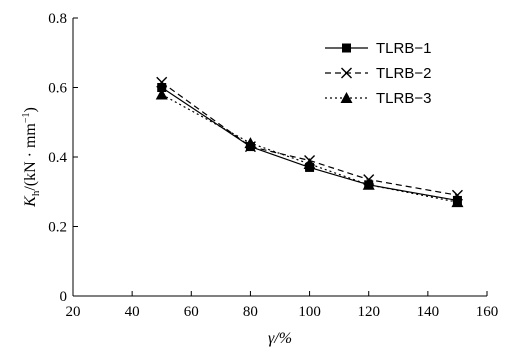  What do you see at coordinates (132, 312) in the screenshot?
I see `x-tick-label: 40` at bounding box center [132, 312].